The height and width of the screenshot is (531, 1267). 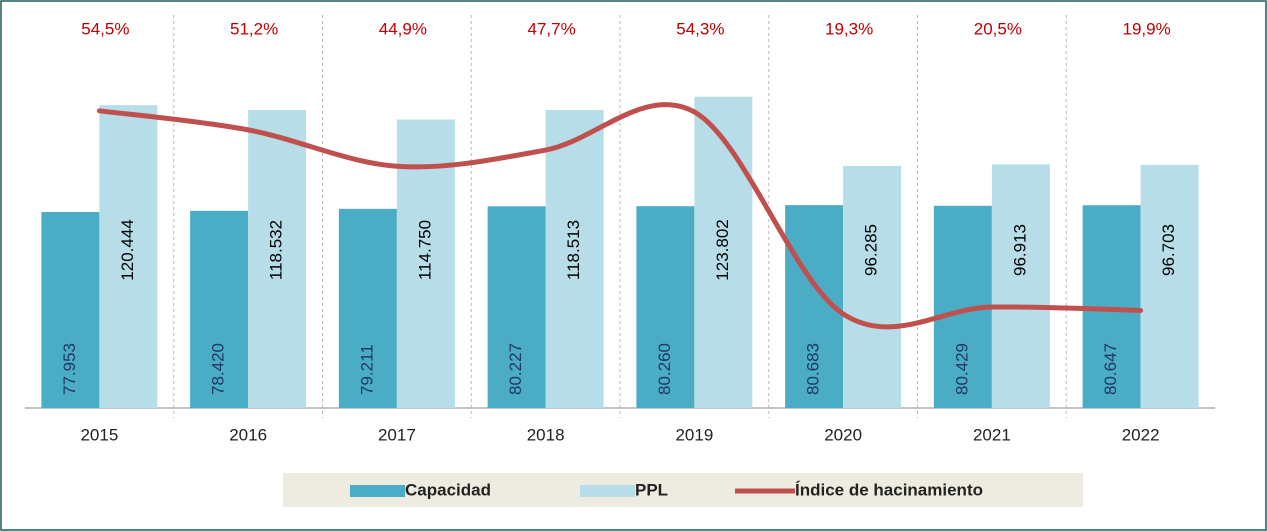 I want to click on value-label: 118.532, so click(x=276, y=250).